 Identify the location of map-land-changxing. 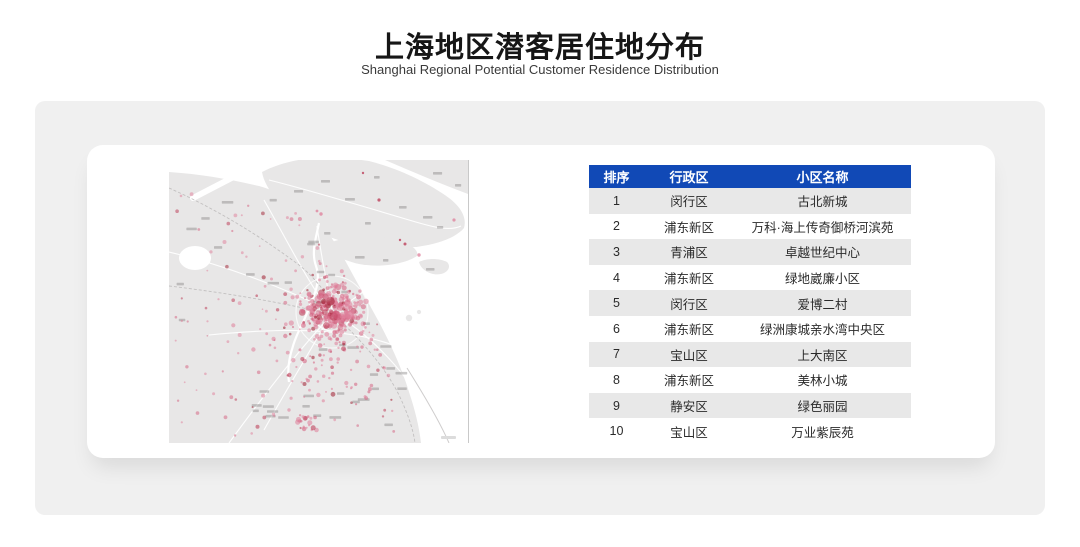
(372, 251).